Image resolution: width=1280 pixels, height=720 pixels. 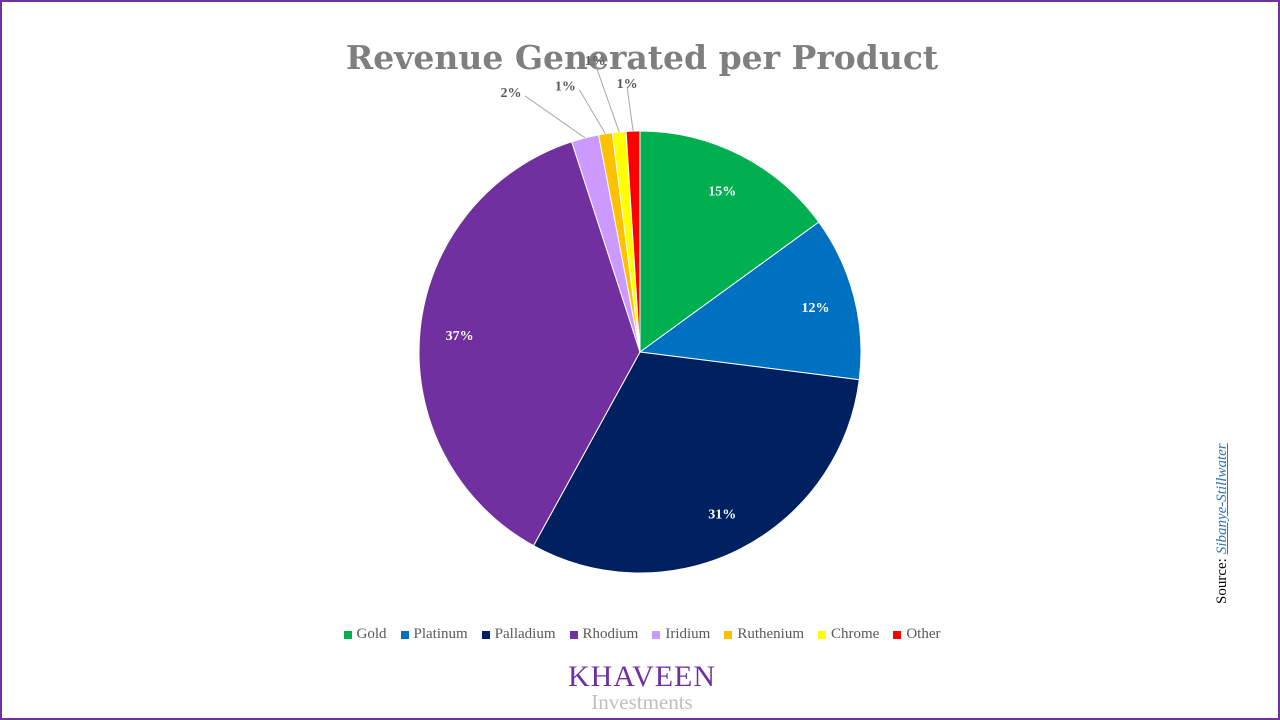 I want to click on legend-item-iridium: Iridium, so click(x=681, y=634).